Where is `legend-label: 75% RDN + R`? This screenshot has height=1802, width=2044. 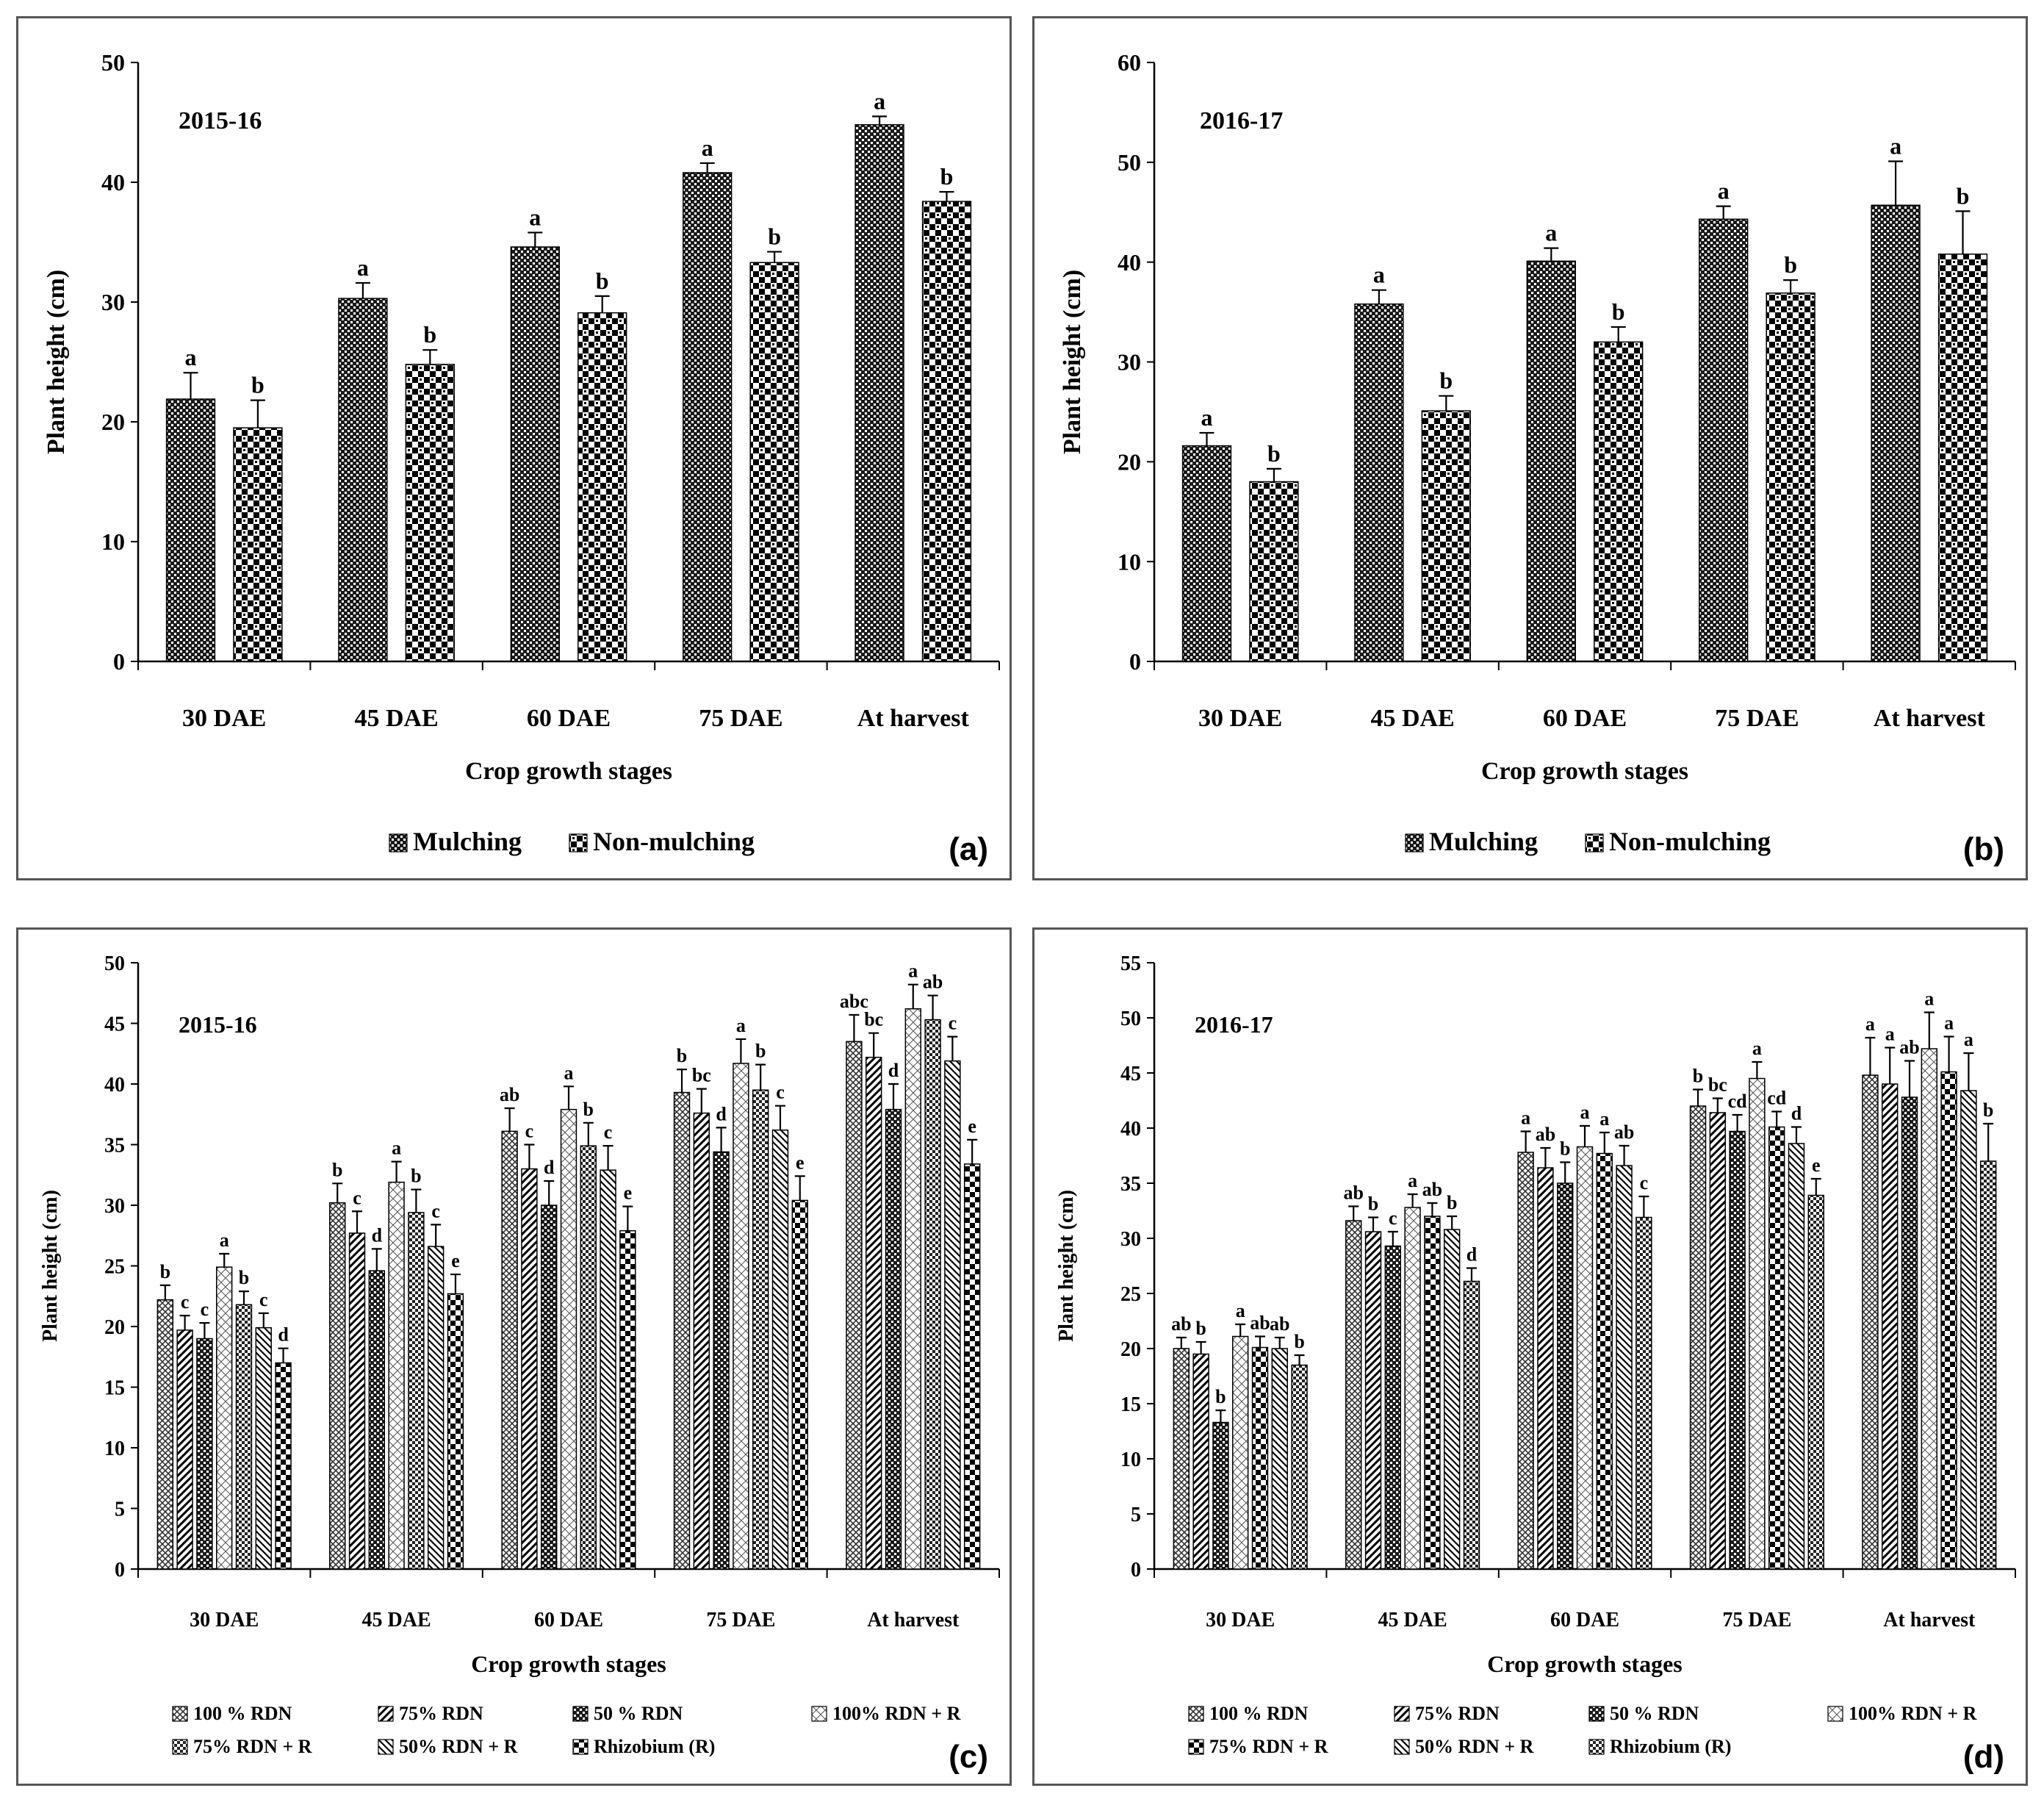
legend-label: 75% RDN + R is located at coordinates (252, 1746).